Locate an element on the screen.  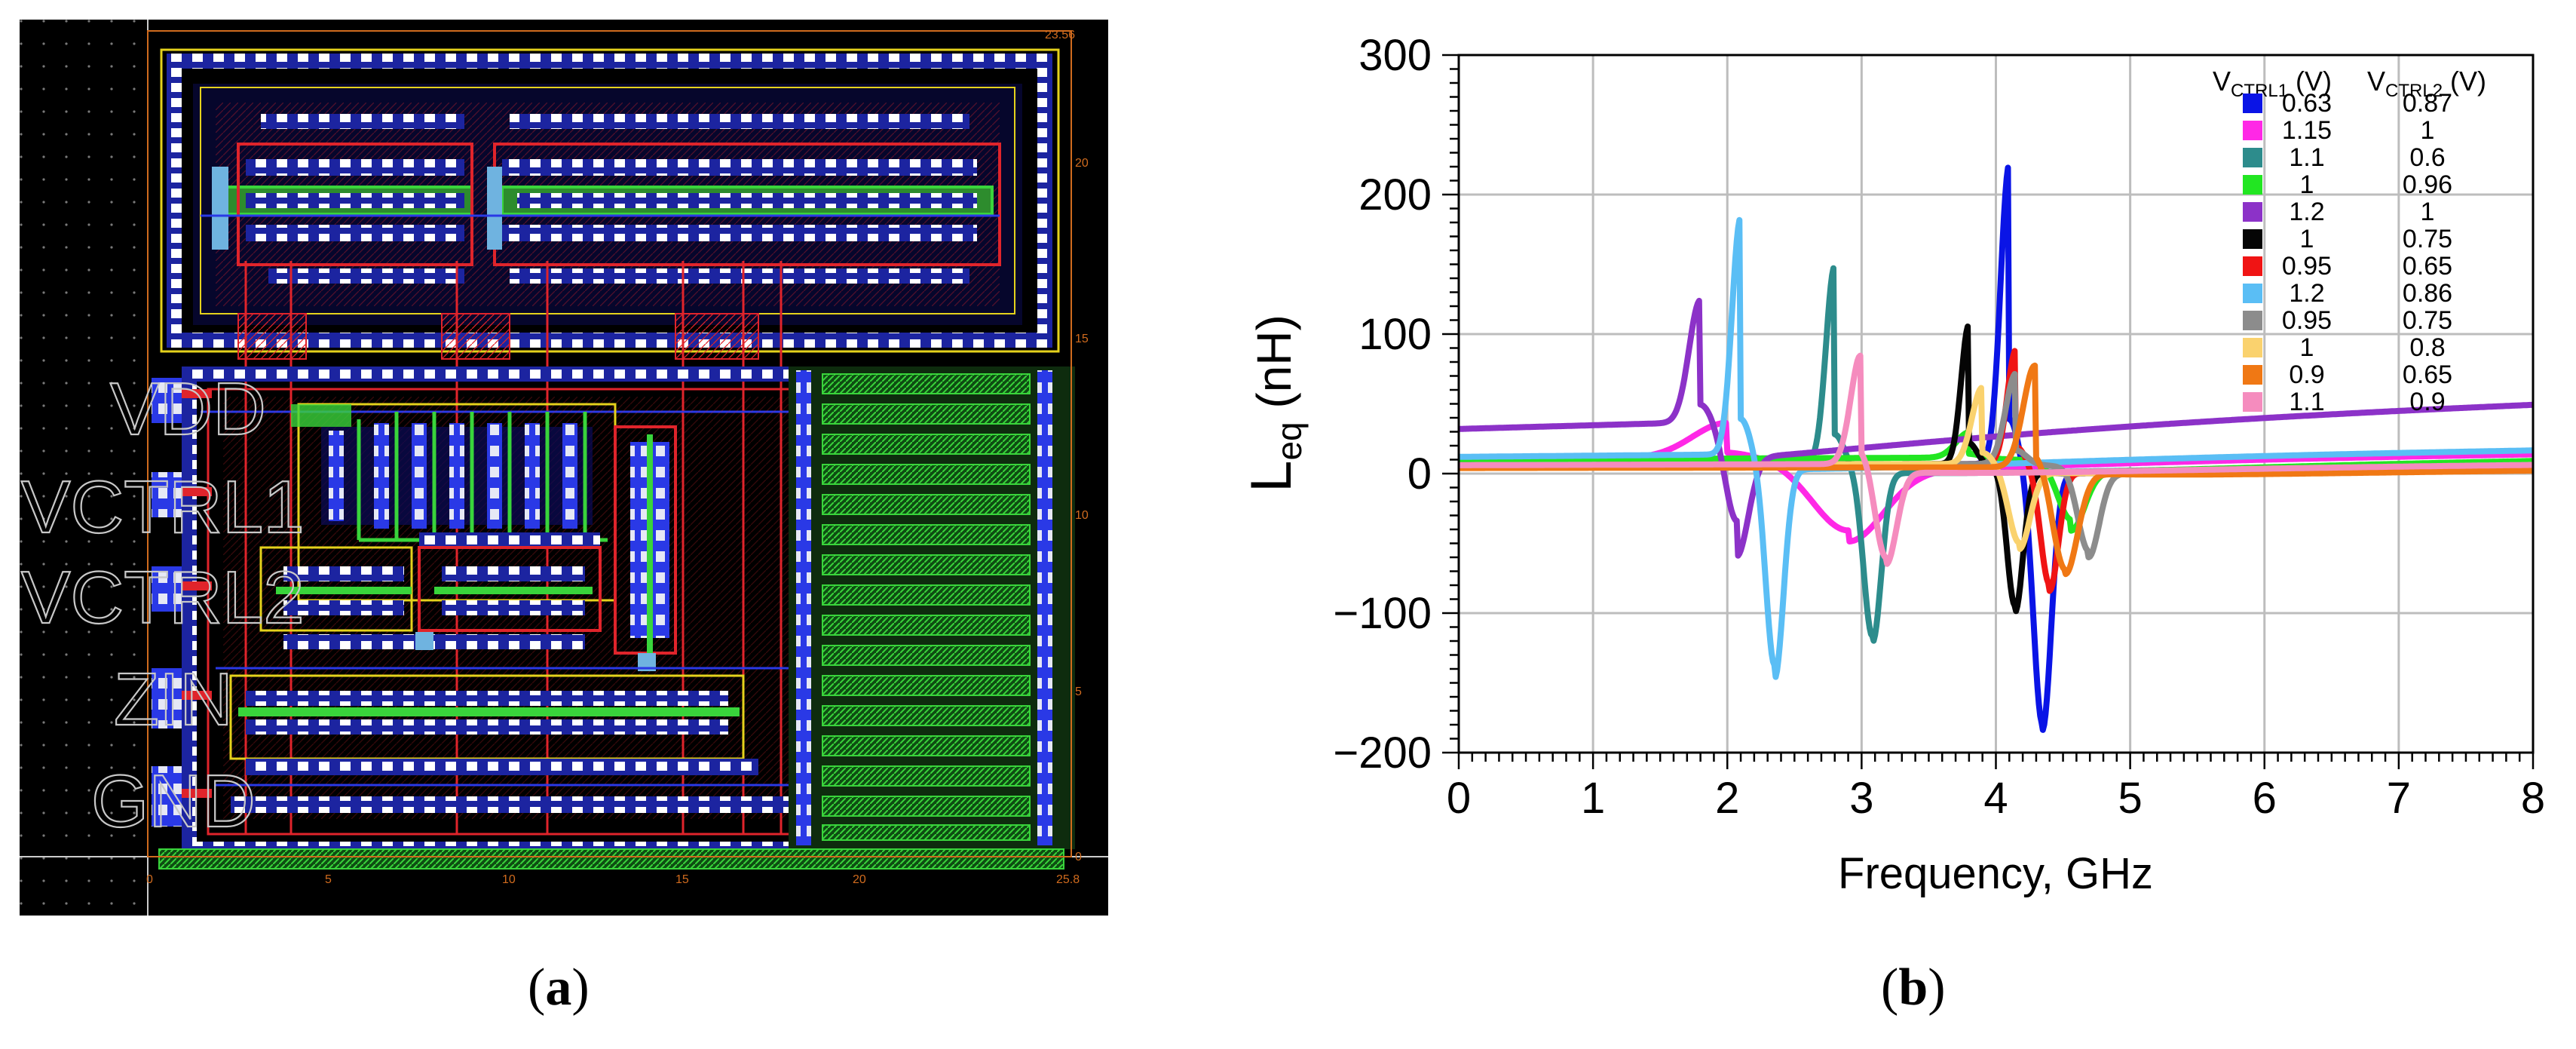
x-tick-label: 3 is located at coordinates (1861, 798).